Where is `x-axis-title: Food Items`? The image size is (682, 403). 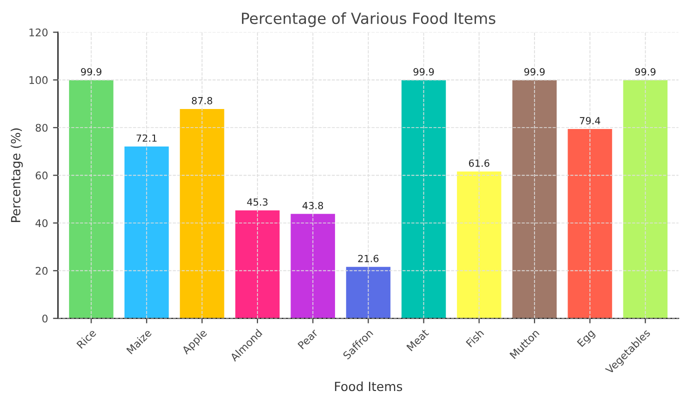 x-axis-title: Food Items is located at coordinates (368, 386).